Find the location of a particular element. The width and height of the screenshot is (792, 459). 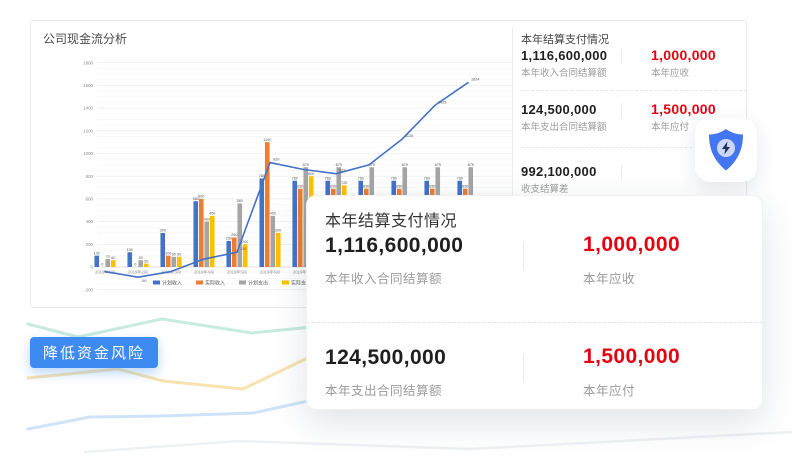

balance-label: 收支结算差 is located at coordinates (545, 189).